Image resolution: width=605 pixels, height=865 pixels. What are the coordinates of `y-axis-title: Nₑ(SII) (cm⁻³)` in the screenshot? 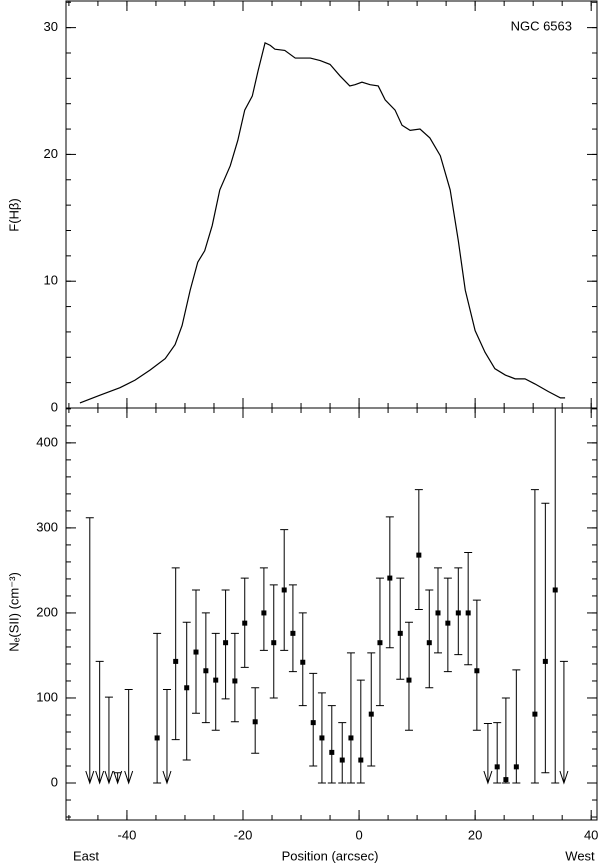 It's located at (13, 612).